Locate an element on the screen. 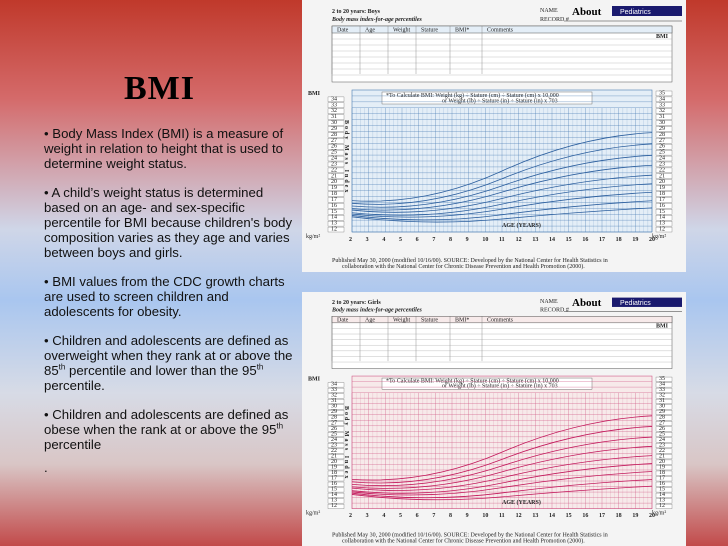  table-header-cell: Date is located at coordinates (343, 320).